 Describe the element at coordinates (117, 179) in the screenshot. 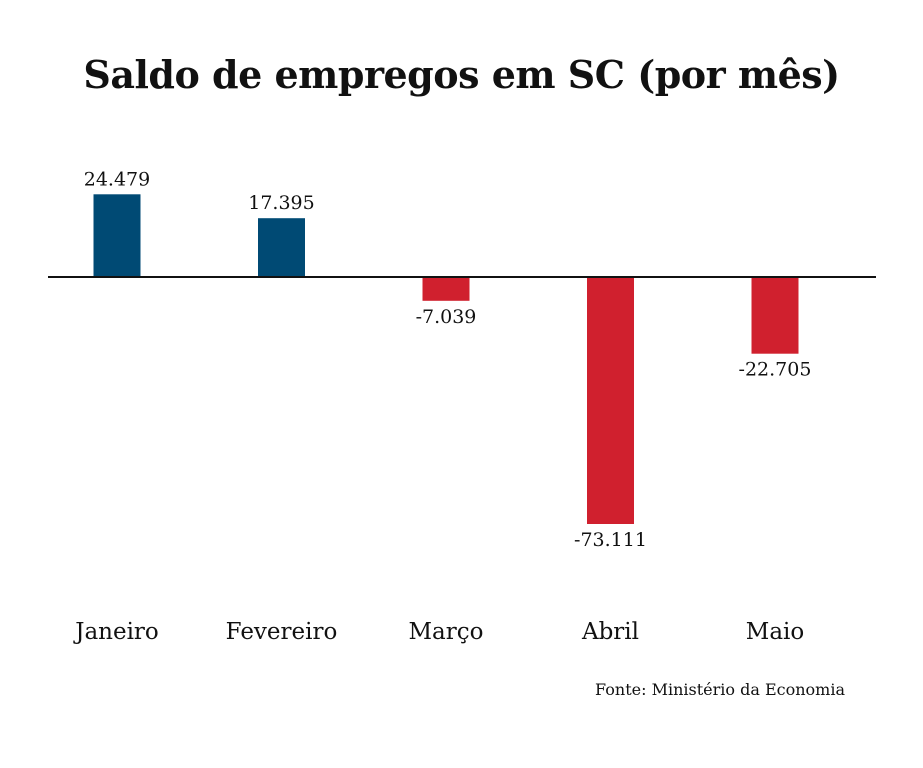

I see `bar-value-label-0: 24.479` at that location.